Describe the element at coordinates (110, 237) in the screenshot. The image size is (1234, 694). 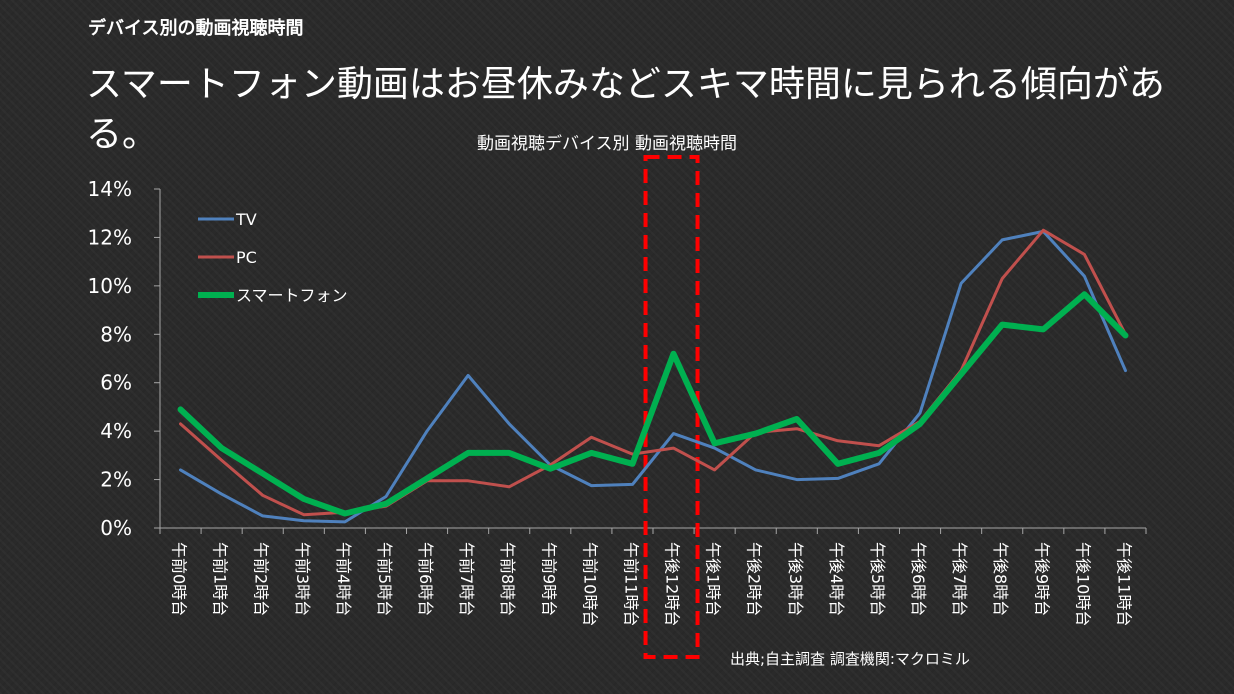
I see `y-tick-label: 12%` at that location.